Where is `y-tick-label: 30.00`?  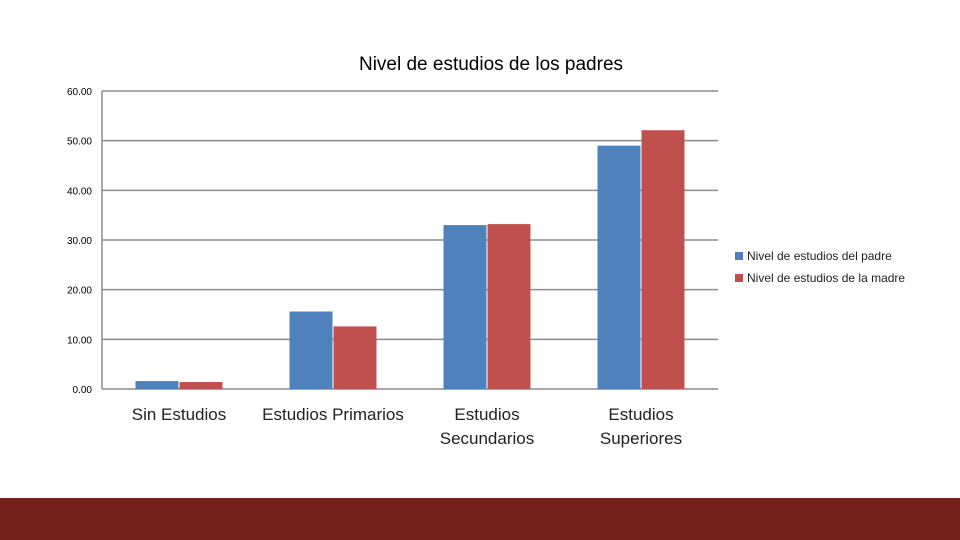
y-tick-label: 30.00 is located at coordinates (79, 241).